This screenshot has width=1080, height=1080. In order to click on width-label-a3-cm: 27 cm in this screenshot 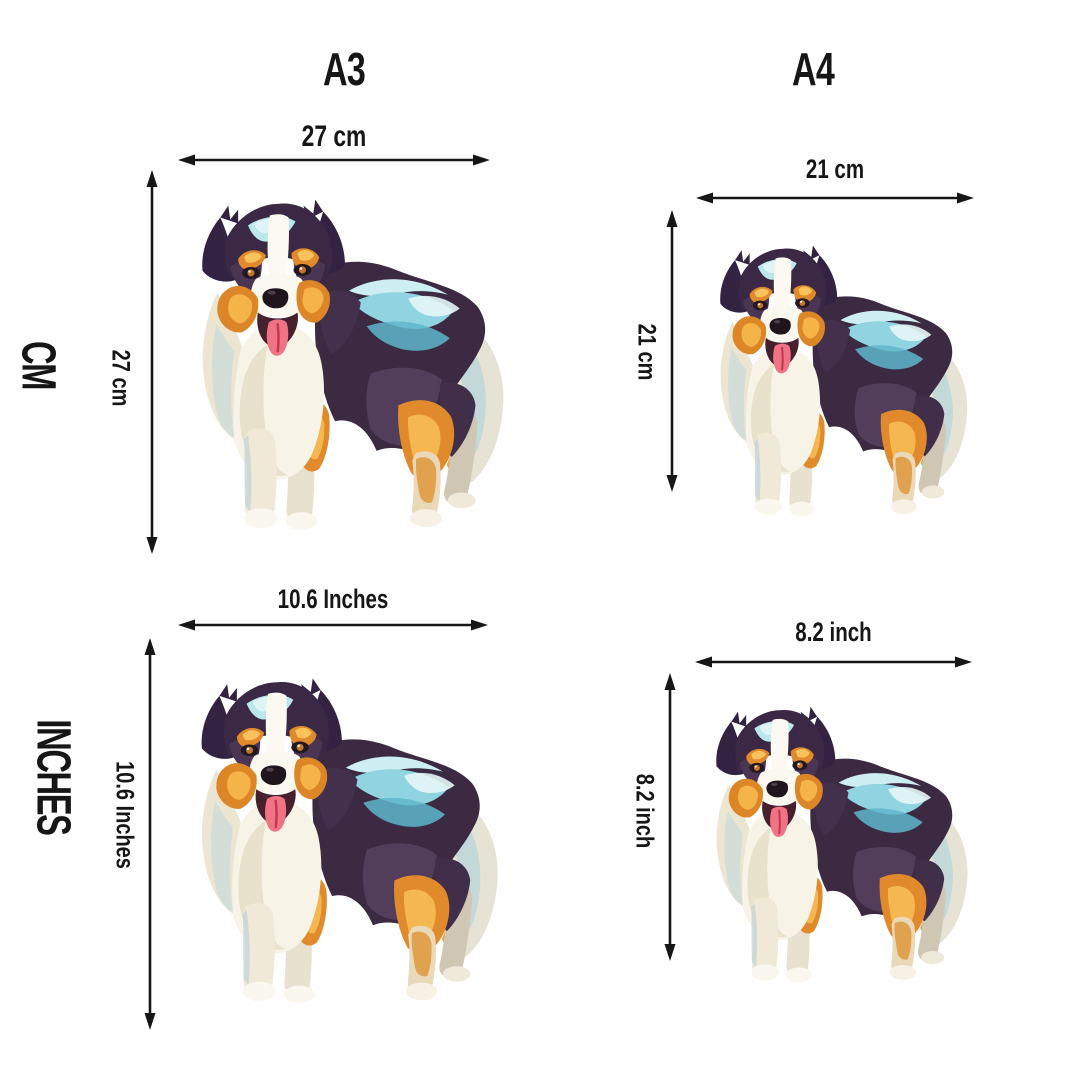, I will do `click(334, 136)`.